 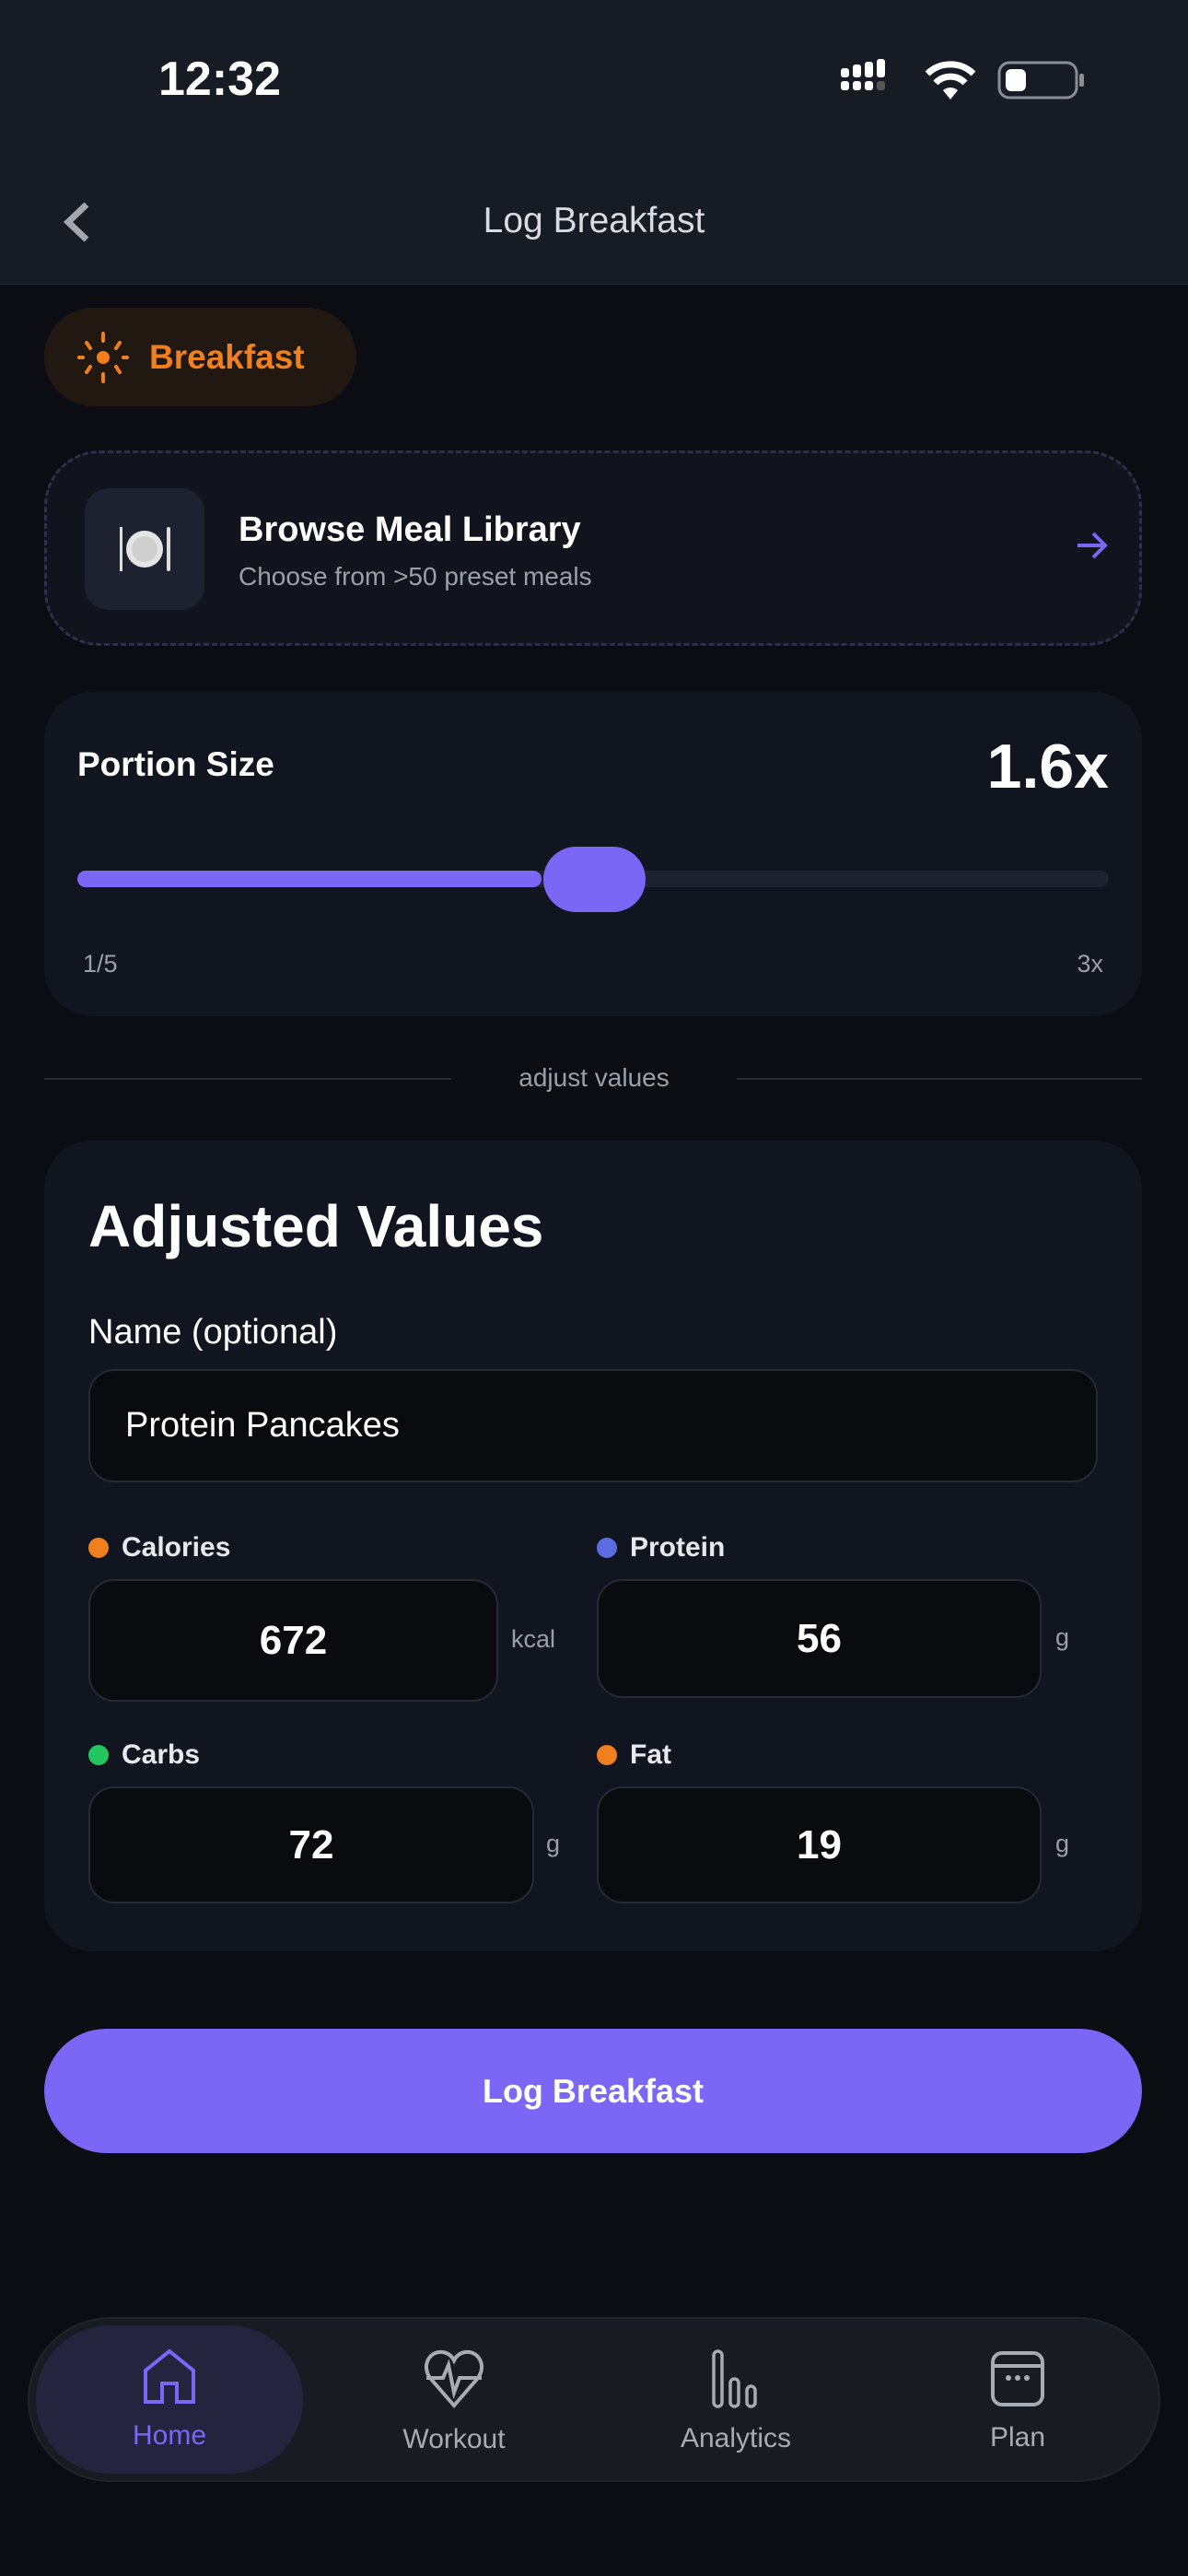 I want to click on wifi-icon, so click(x=951, y=81).